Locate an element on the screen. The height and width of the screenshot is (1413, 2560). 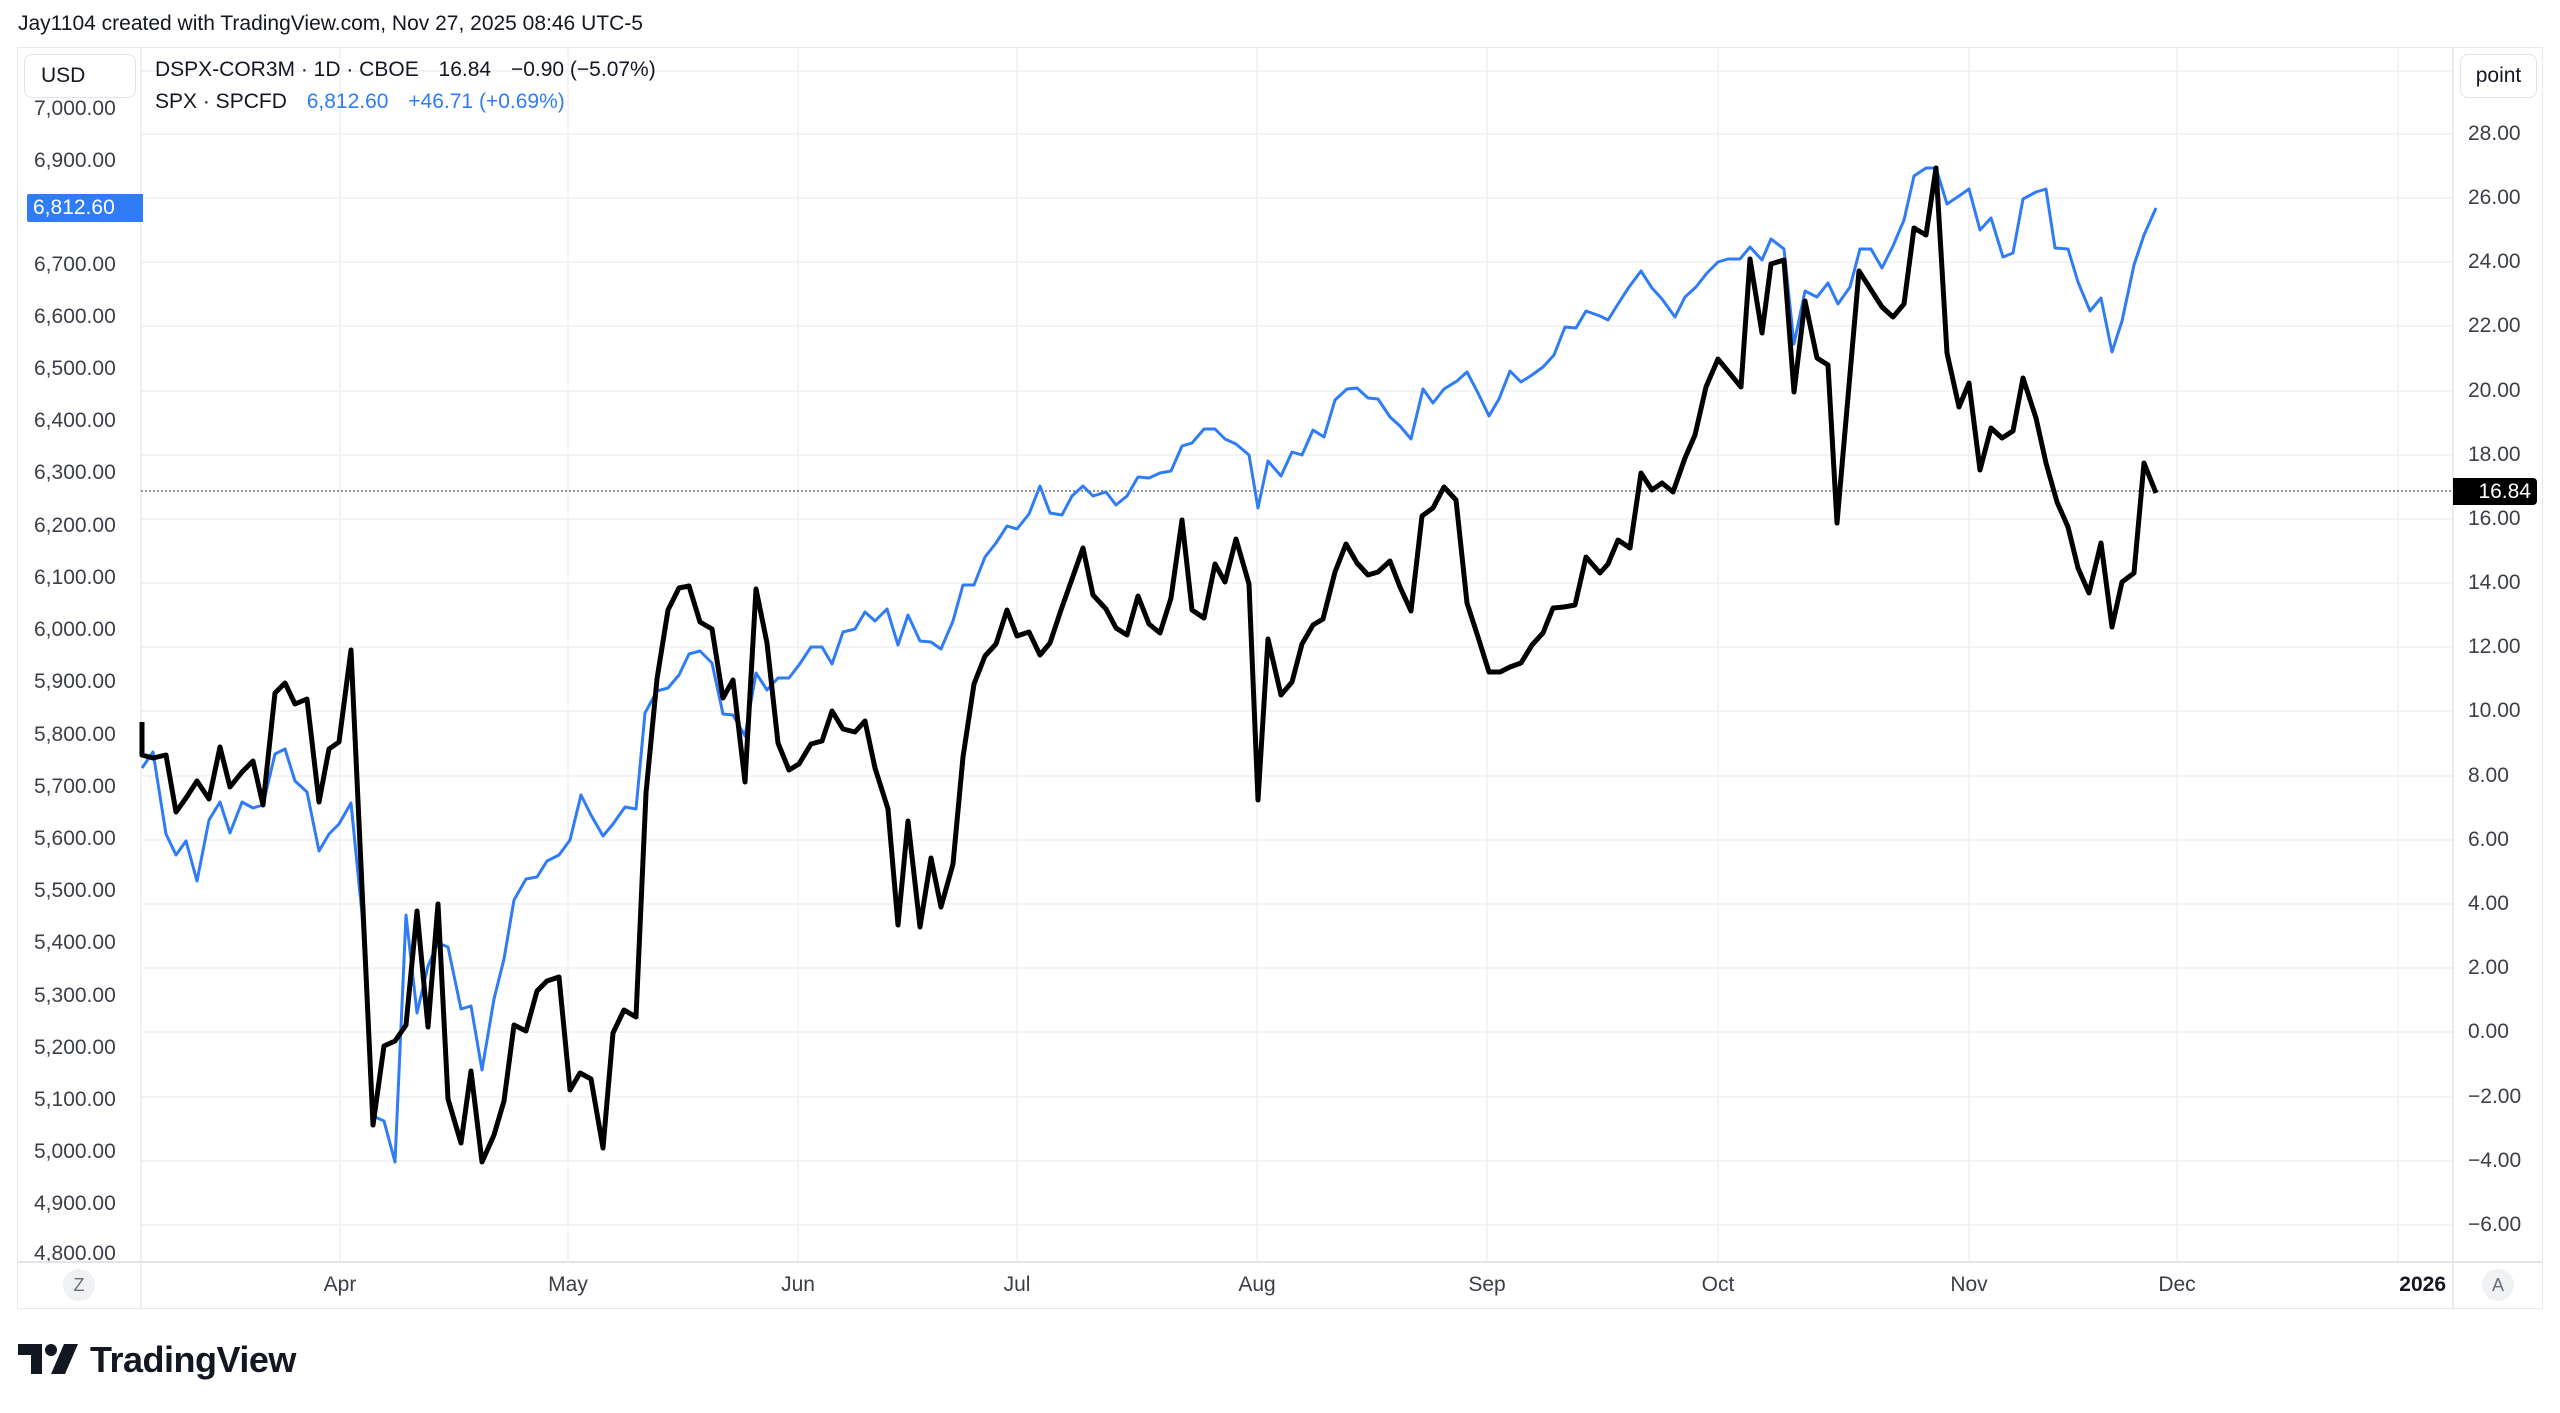
legend-spx-change: +46.71 (+0.69%) is located at coordinates (486, 101).